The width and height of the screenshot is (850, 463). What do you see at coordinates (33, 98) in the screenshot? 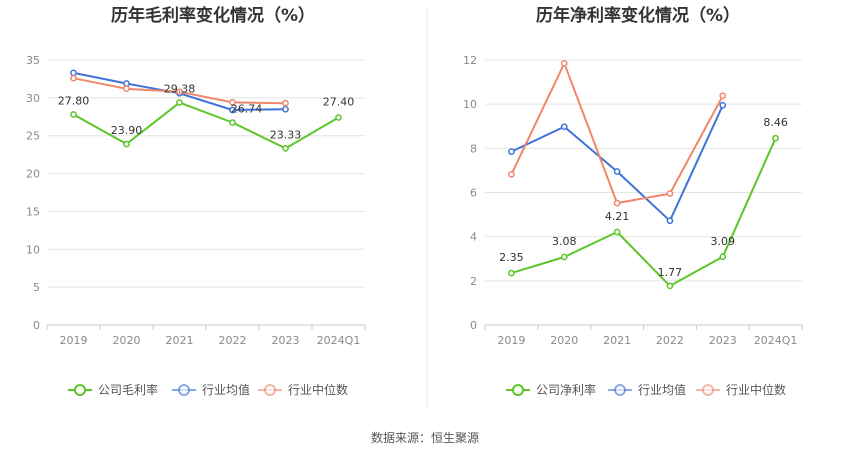
I see `y-tick-label: 30` at bounding box center [33, 98].